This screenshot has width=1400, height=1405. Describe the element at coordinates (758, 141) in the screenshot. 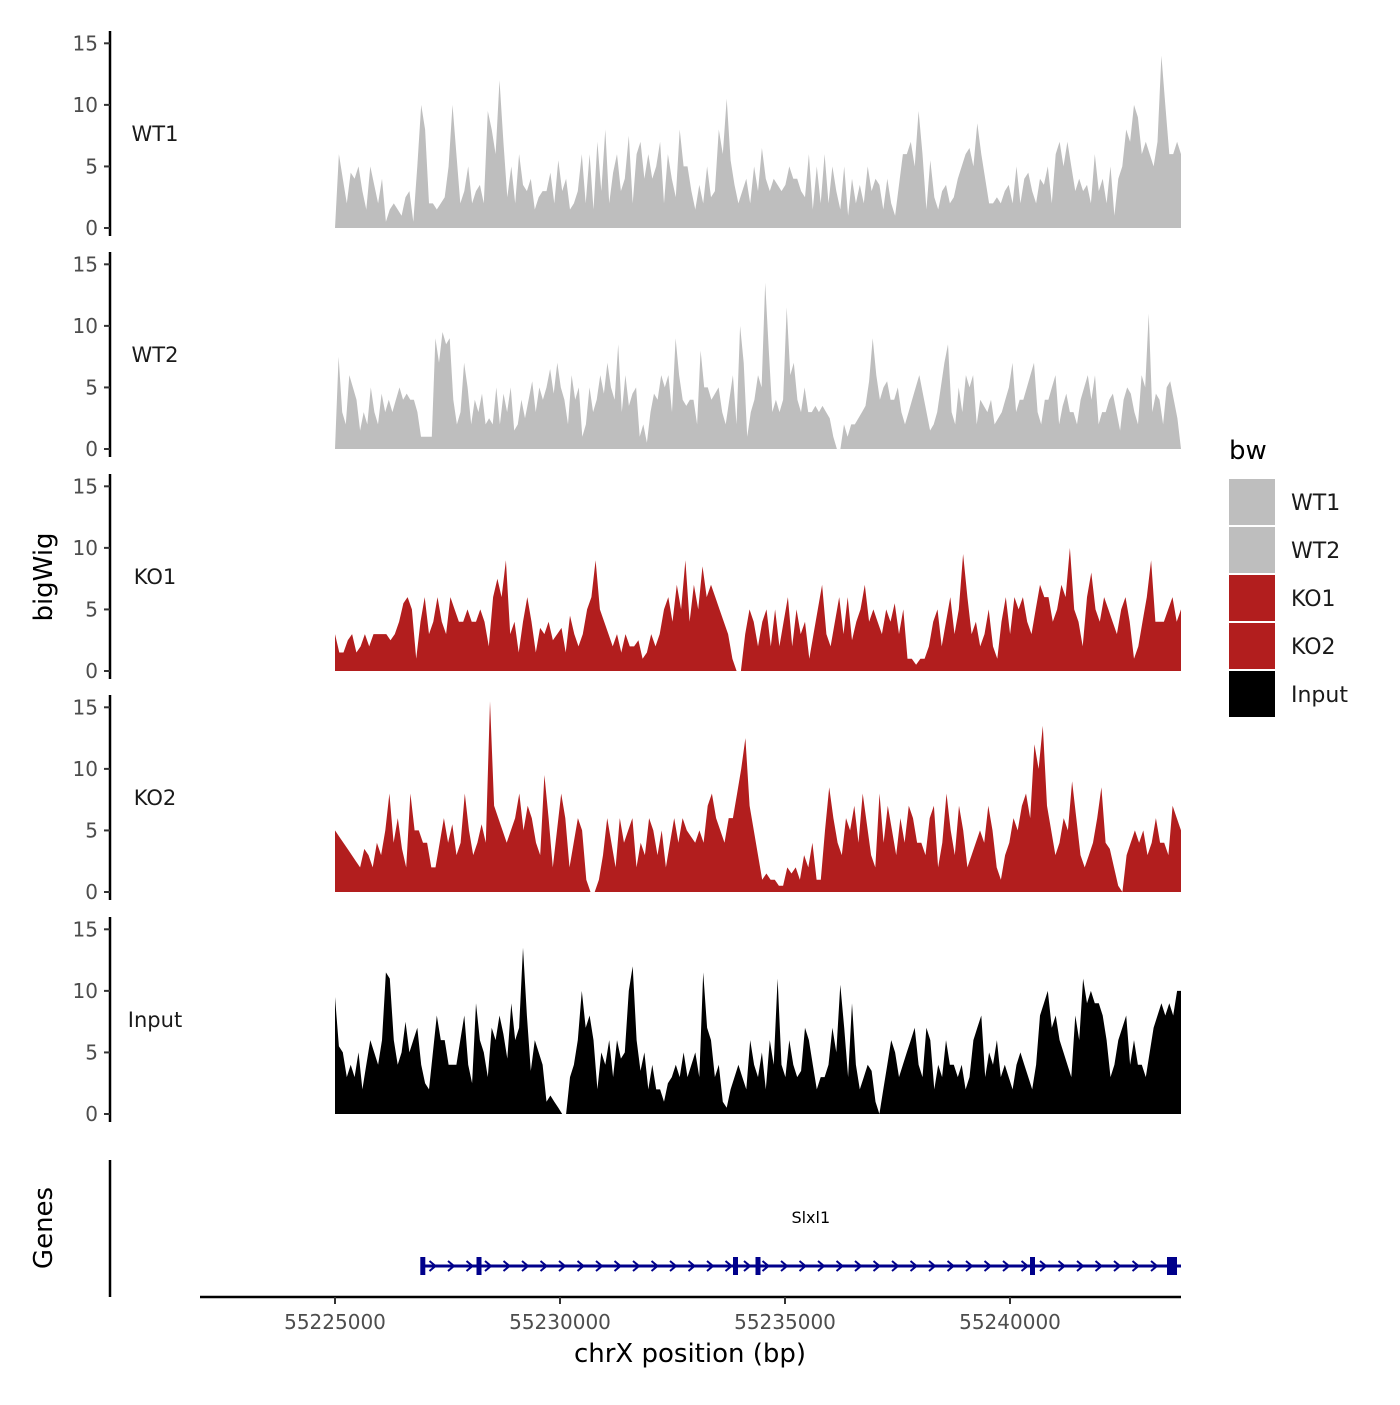

I see `coverage-area-WT1` at that location.